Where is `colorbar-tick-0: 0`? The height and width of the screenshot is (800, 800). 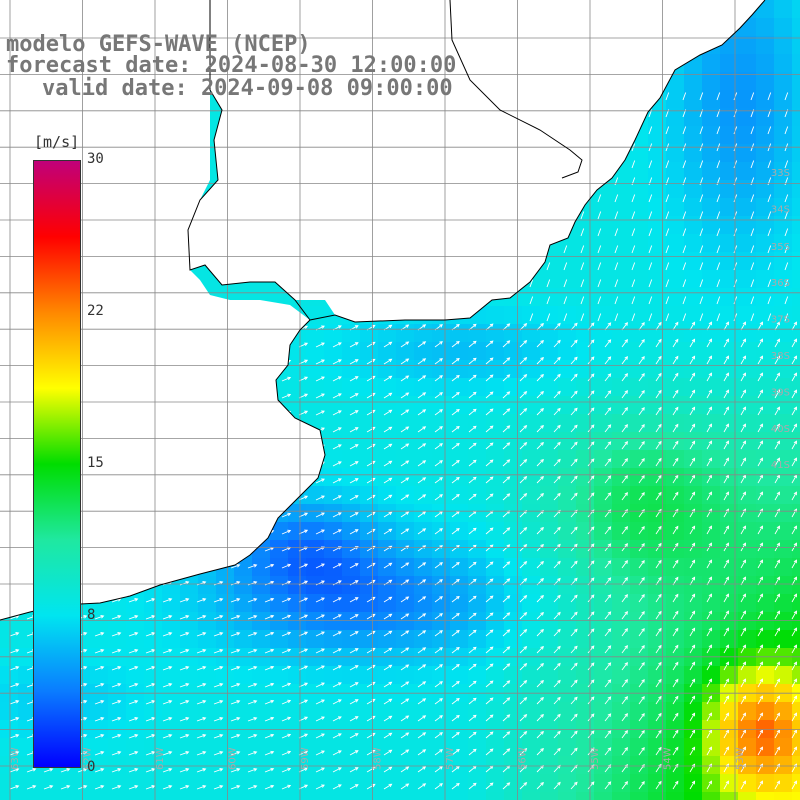 colorbar-tick-0: 0 is located at coordinates (91, 767).